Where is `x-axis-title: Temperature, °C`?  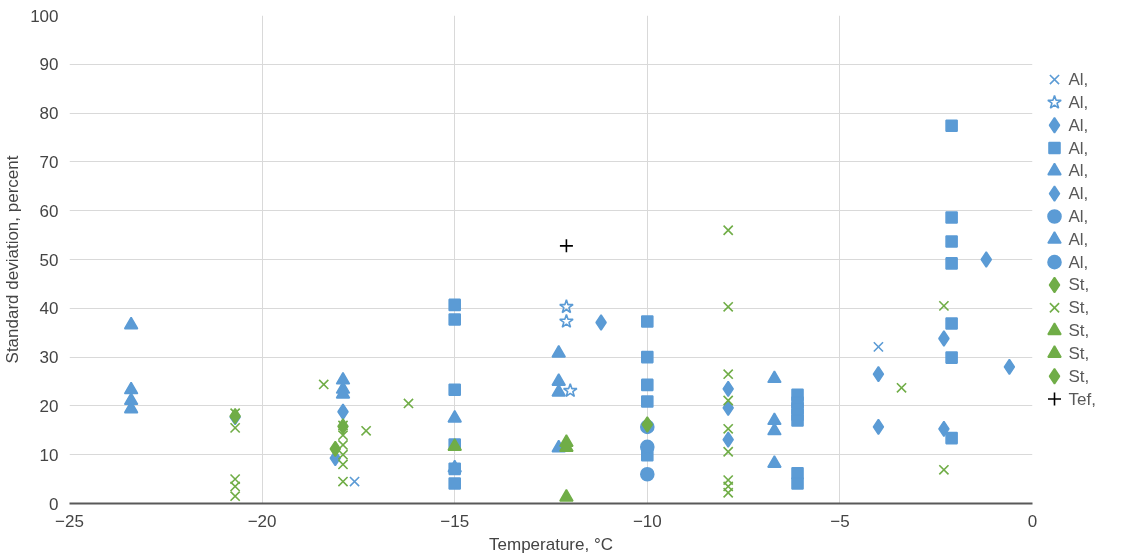
x-axis-title: Temperature, °C is located at coordinates (551, 544).